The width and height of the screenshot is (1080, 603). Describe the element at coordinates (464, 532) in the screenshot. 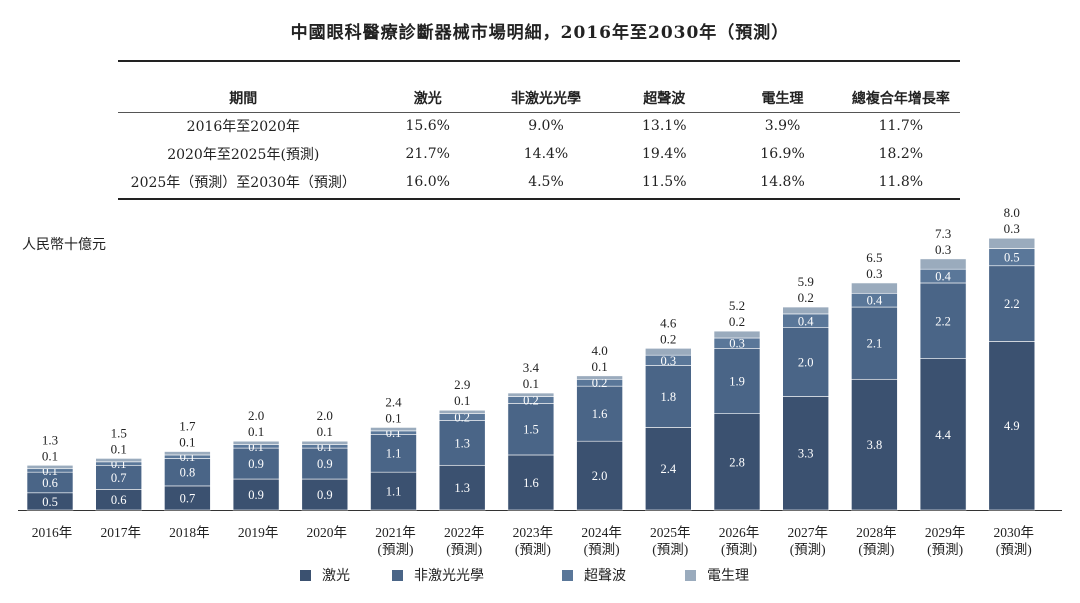

I see `x-tick-label: 2022年` at that location.